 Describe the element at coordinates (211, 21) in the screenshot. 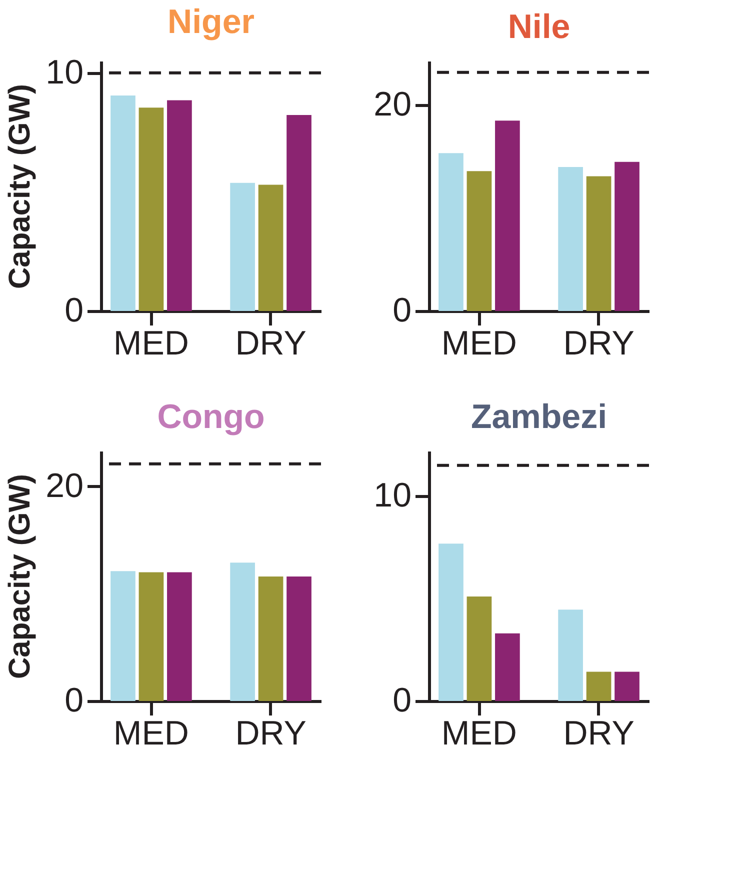

I see `chart-title: Niger` at that location.